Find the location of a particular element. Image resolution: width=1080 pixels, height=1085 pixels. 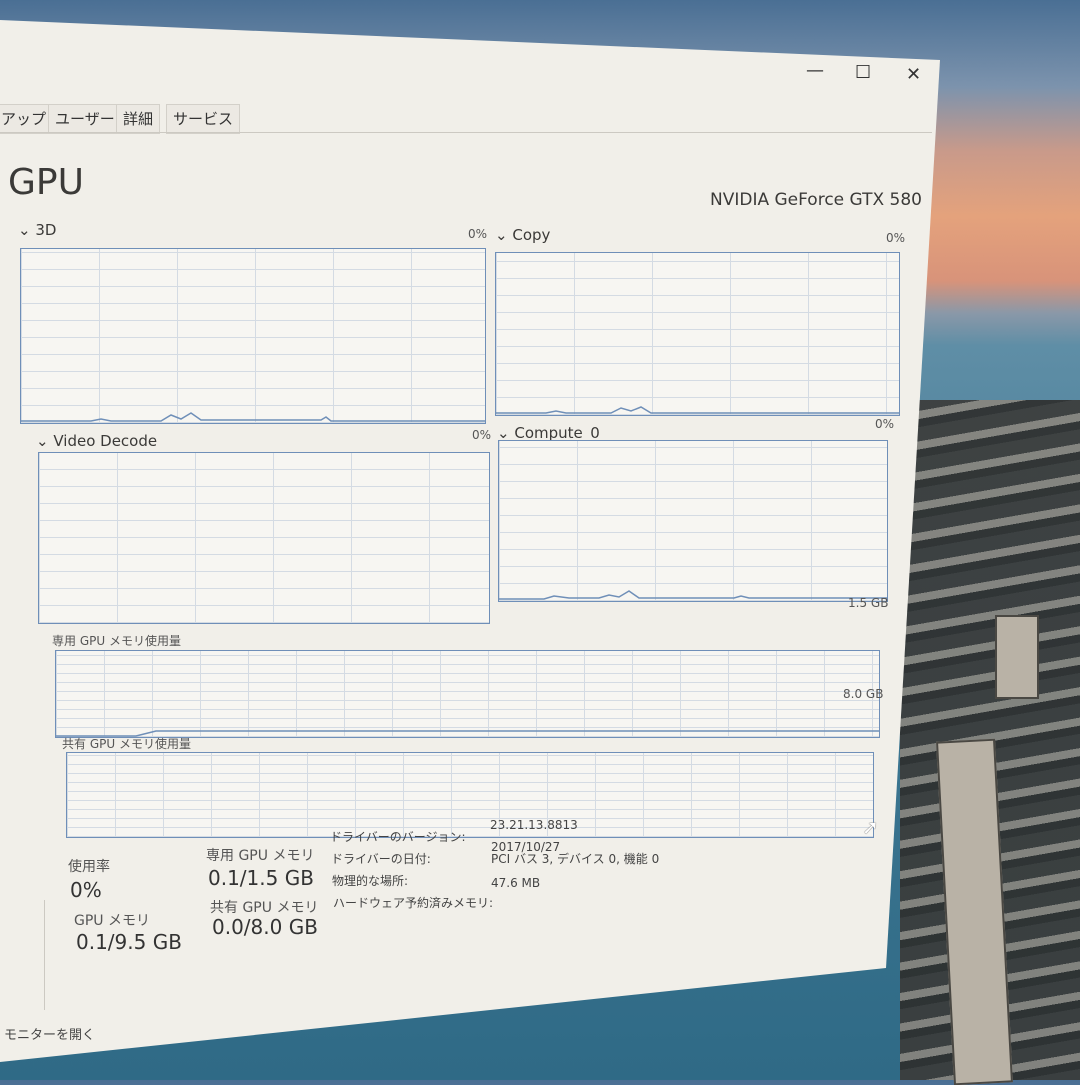

shared-memory-max: 8.0 GB is located at coordinates (863, 694).